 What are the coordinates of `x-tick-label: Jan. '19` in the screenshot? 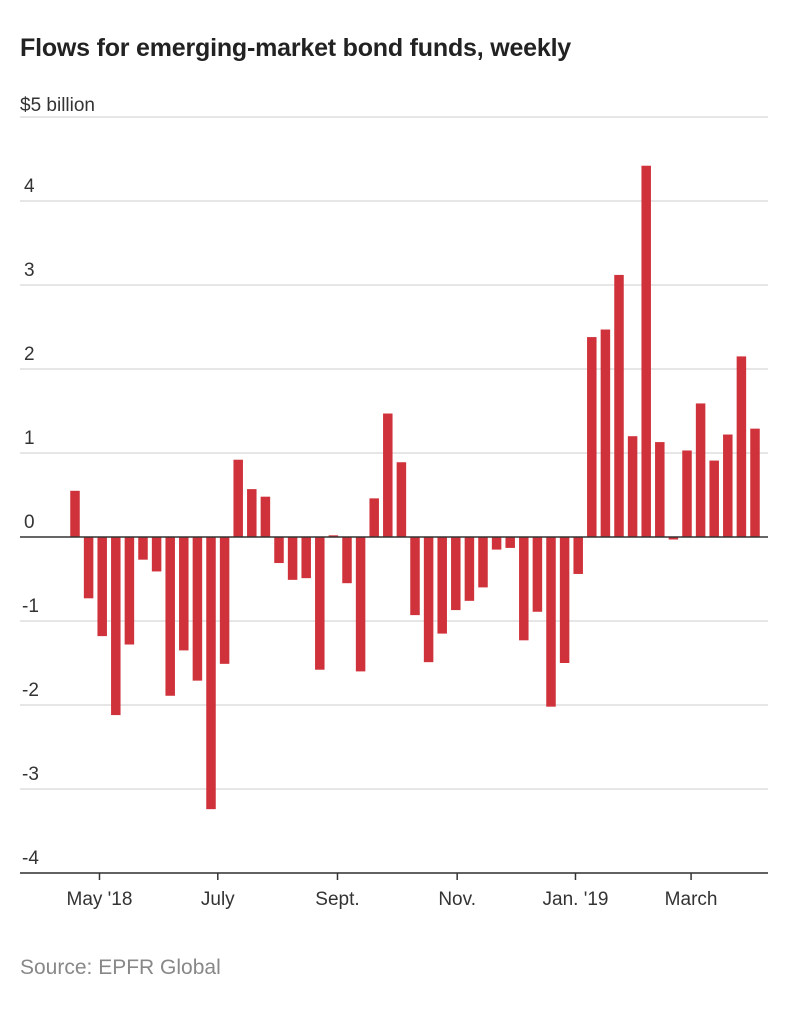 It's located at (576, 899).